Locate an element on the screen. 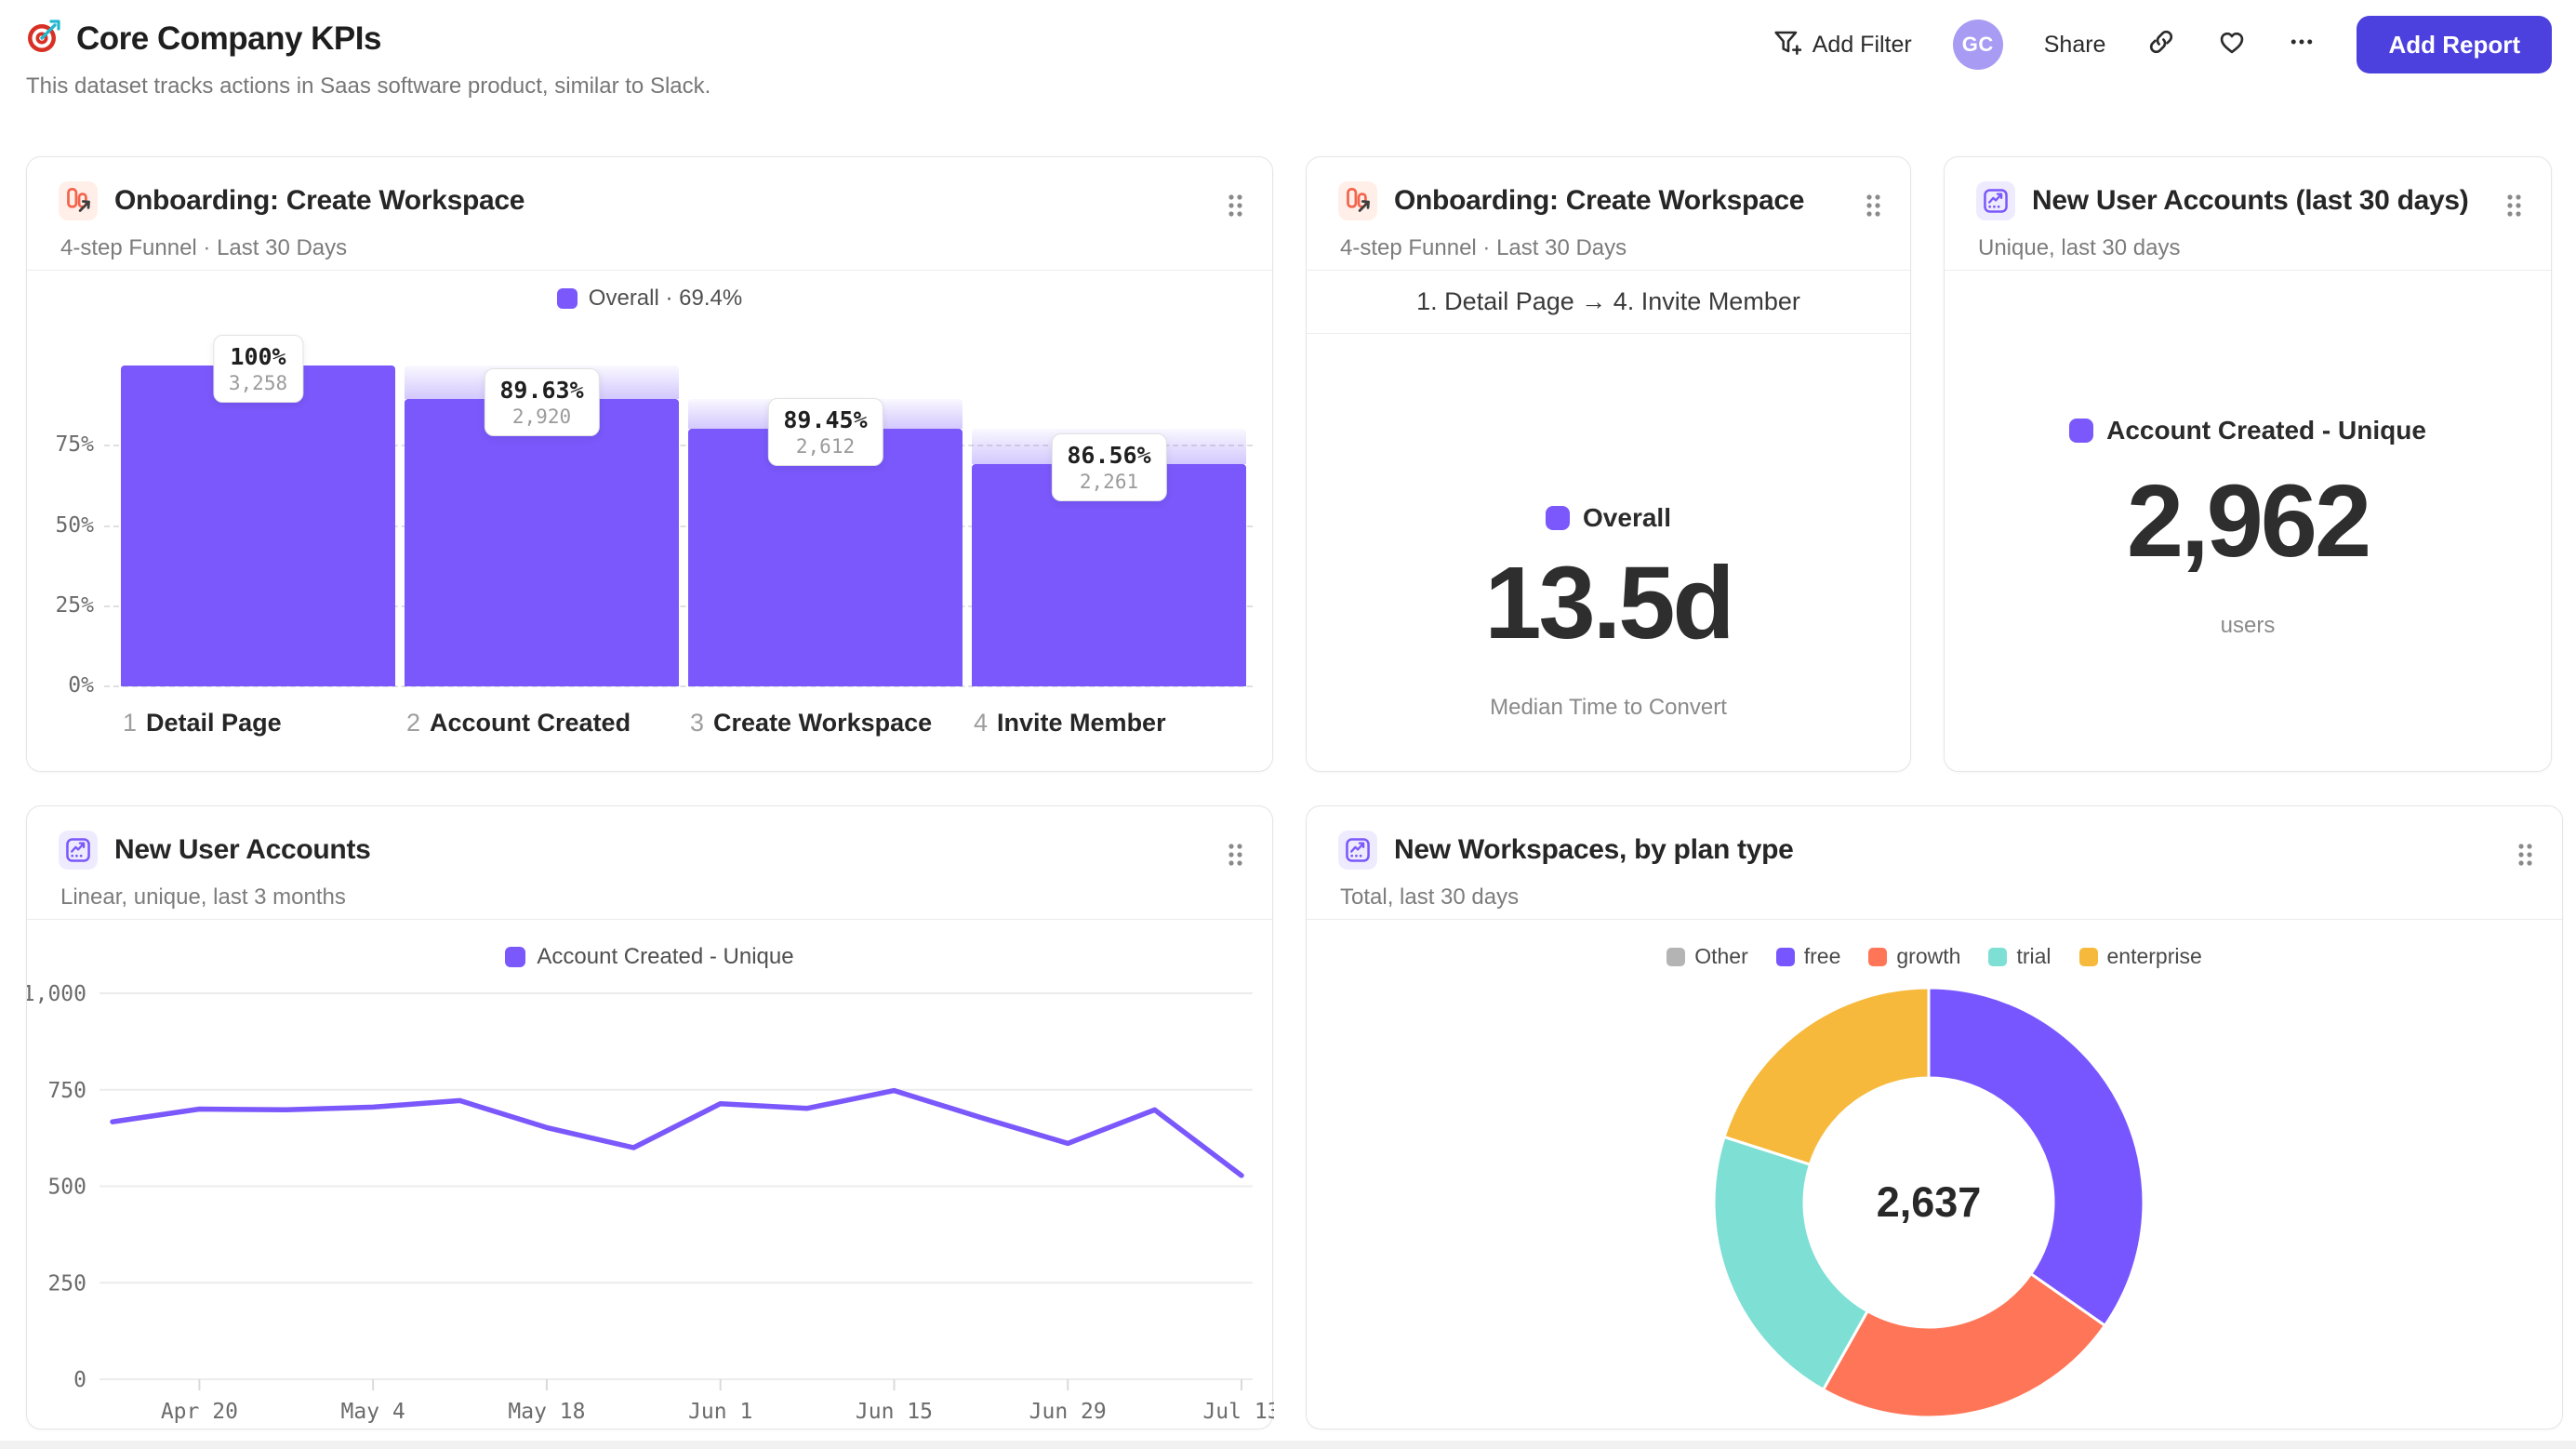  donut-chart-svg is located at coordinates (1928, 1202).